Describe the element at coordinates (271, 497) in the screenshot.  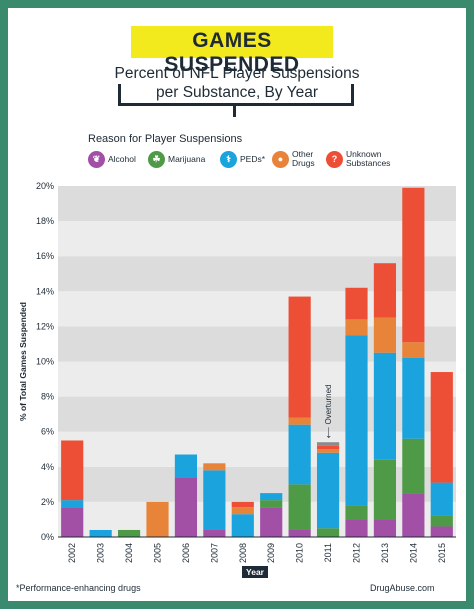
I see `bar-segment-peds--2009` at that location.